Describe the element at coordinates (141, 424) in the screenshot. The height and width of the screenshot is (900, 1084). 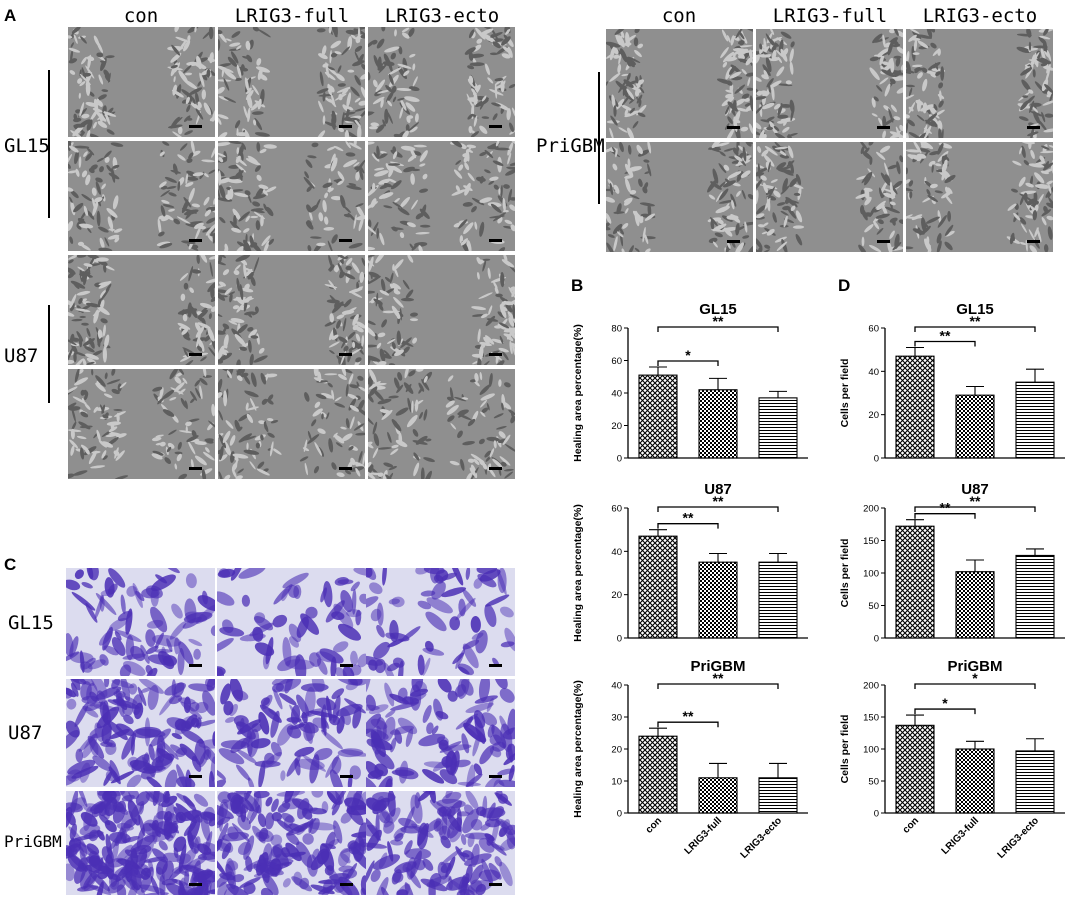
I see `wound-image-left-r3-c0` at that location.